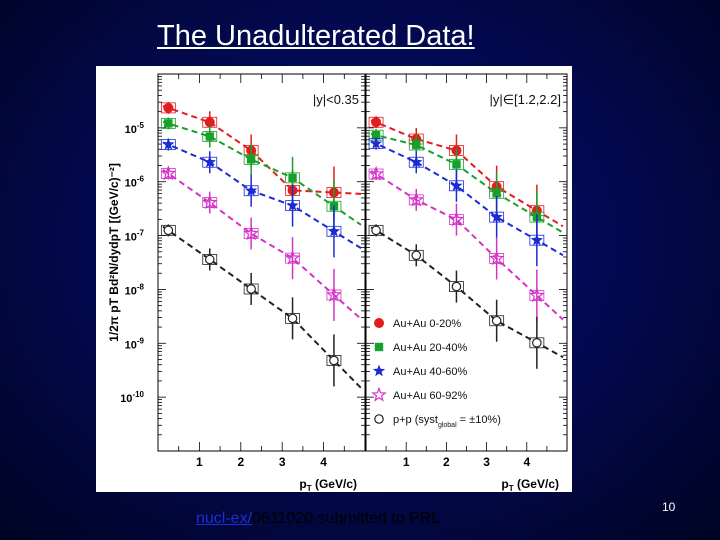 This screenshot has height=540, width=720. Describe the element at coordinates (430, 396) in the screenshot. I see `legend-label: Au+Au 60-92%` at that location.